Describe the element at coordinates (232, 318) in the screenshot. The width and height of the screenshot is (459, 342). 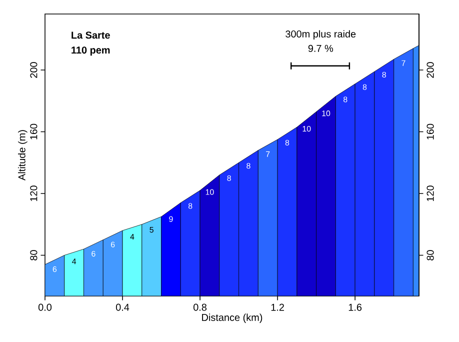
I see `x-axis-title: Distance (km)` at that location.